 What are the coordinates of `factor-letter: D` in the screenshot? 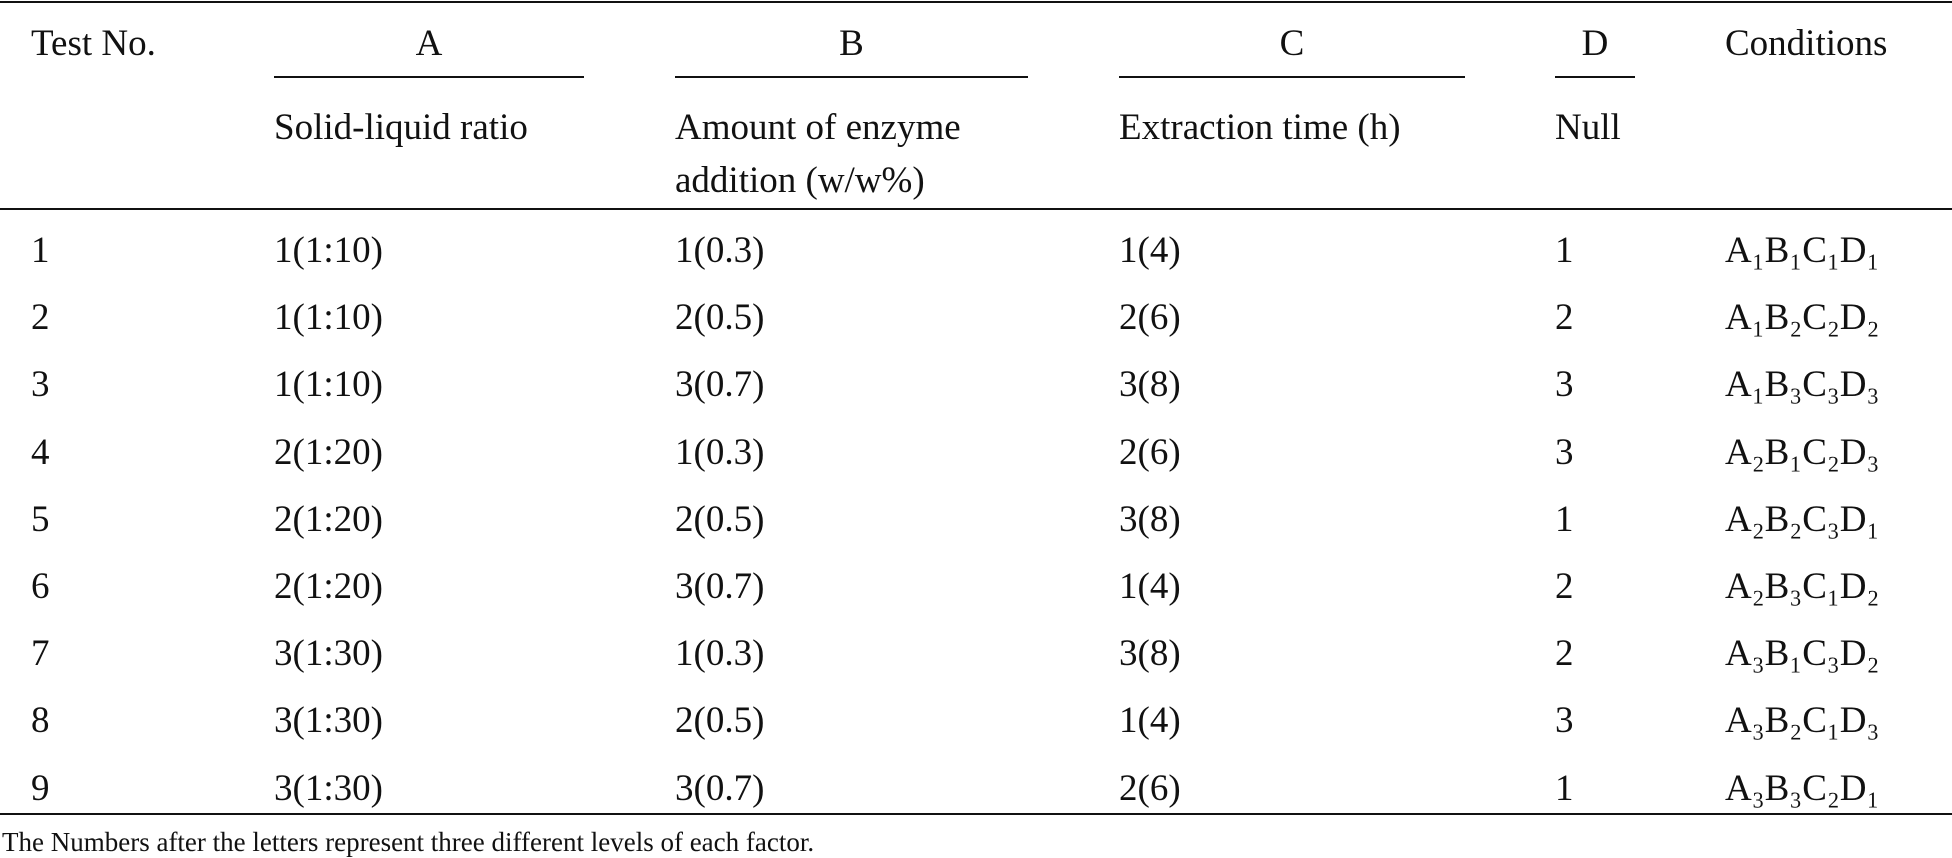 It's located at (1595, 43).